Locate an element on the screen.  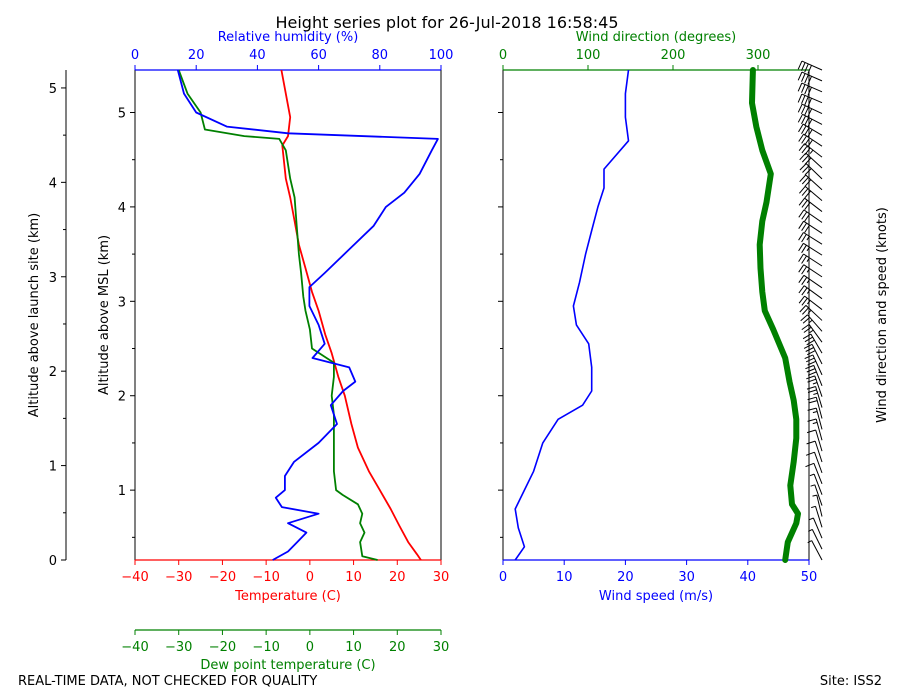
dewpoint-tick-label: 0 is located at coordinates (310, 647).